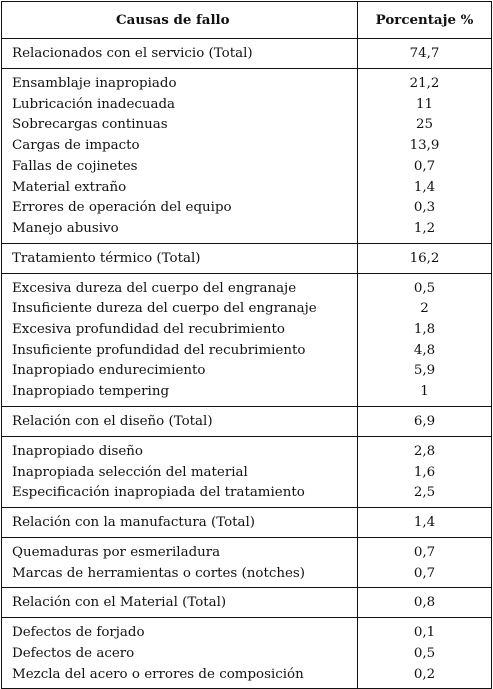 This screenshot has height=689, width=493. Describe the element at coordinates (424, 258) in the screenshot. I see `group-total-value: 16,2` at that location.